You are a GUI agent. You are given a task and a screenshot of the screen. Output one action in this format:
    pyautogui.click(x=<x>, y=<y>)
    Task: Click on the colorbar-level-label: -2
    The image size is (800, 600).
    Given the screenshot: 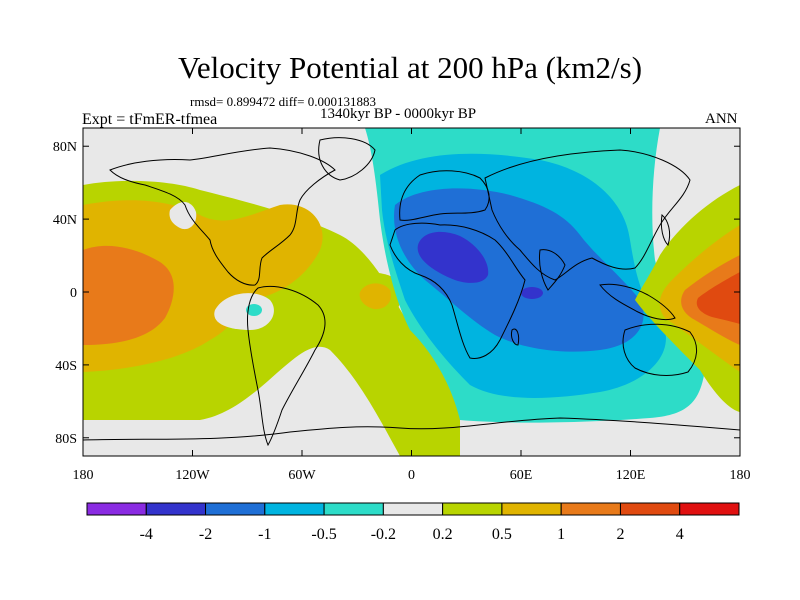 What is the action you would take?
    pyautogui.click(x=205, y=534)
    